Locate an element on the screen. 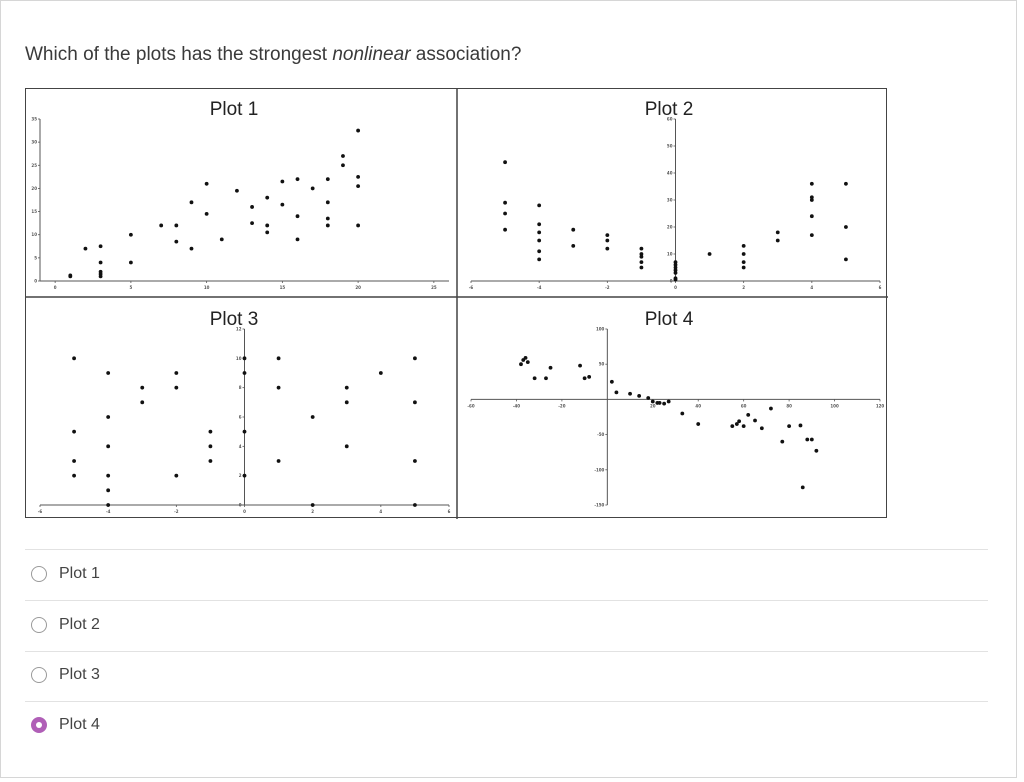  x-tick-label: 60 is located at coordinates (744, 405).